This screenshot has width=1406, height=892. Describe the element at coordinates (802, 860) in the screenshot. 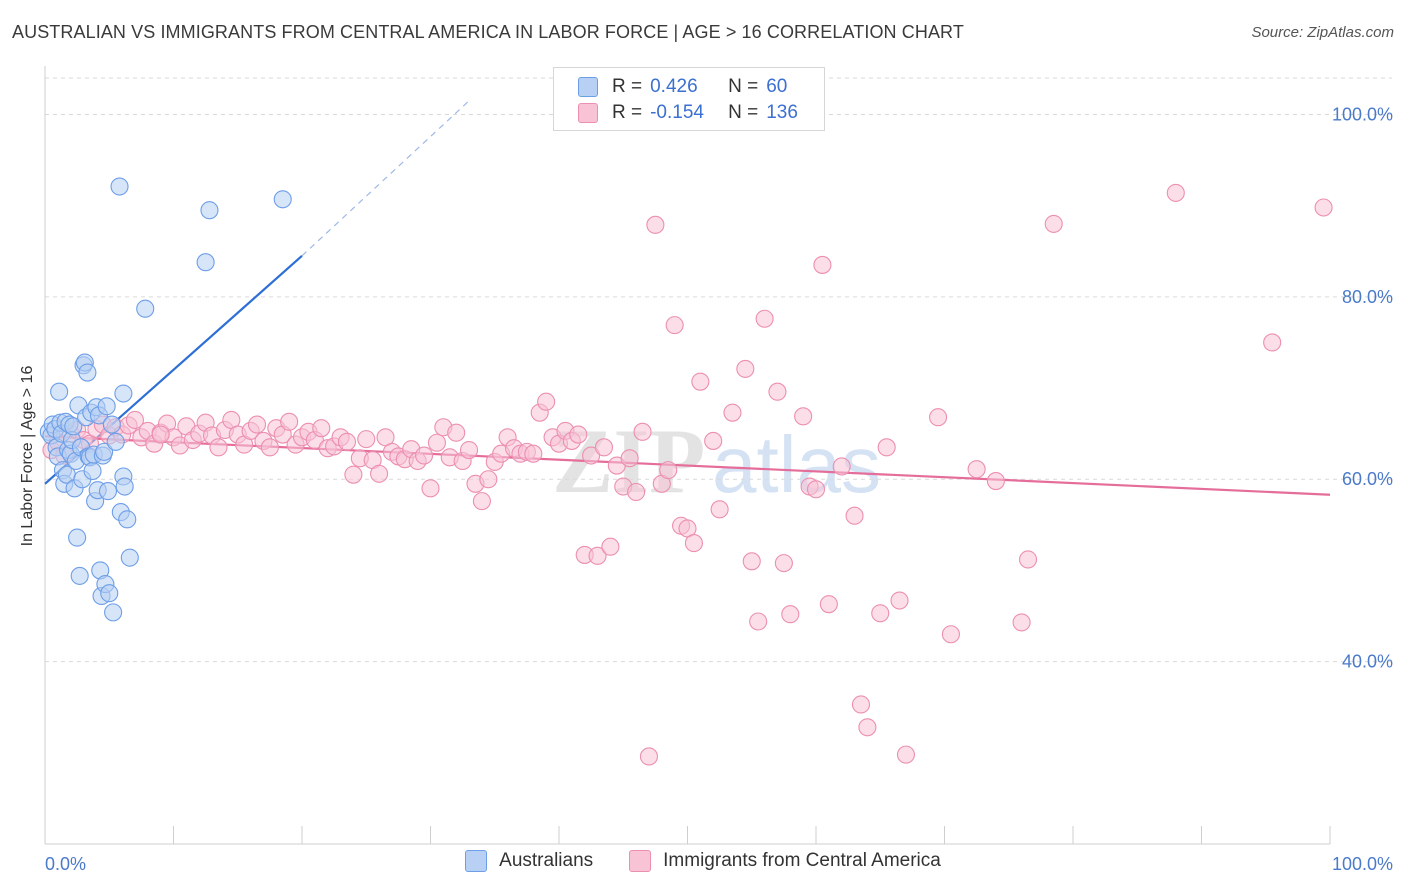

I see `legend-label: Immigrants from Central America` at that location.